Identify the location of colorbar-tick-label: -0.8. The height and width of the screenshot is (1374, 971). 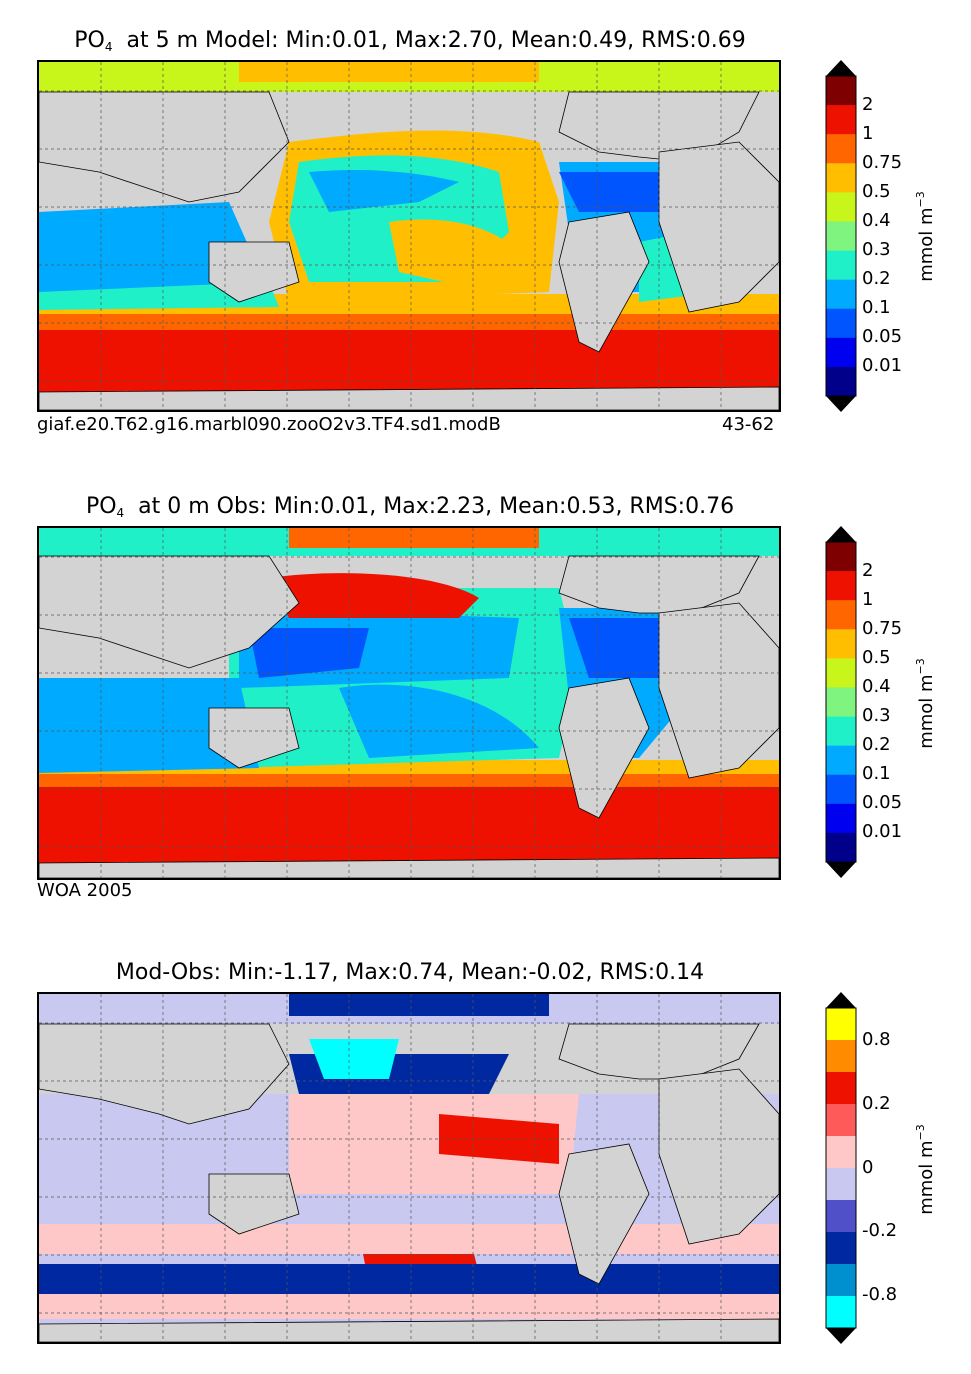
(880, 1294).